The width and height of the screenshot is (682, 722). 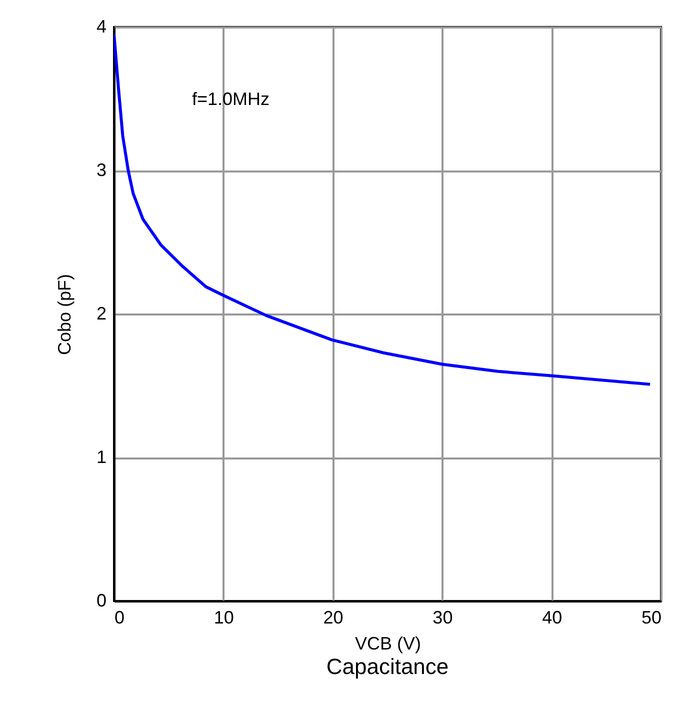 What do you see at coordinates (387, 666) in the screenshot?
I see `text: Capacitance` at bounding box center [387, 666].